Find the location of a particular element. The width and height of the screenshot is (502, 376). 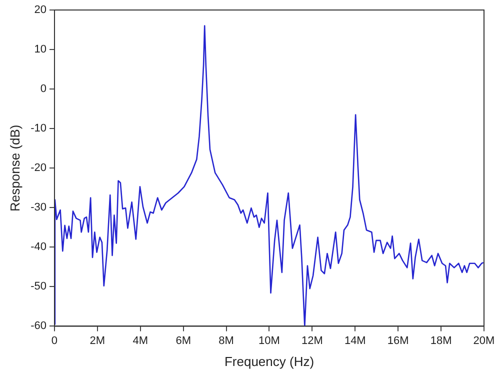

y-tick-label: 20 is located at coordinates (40, 10).